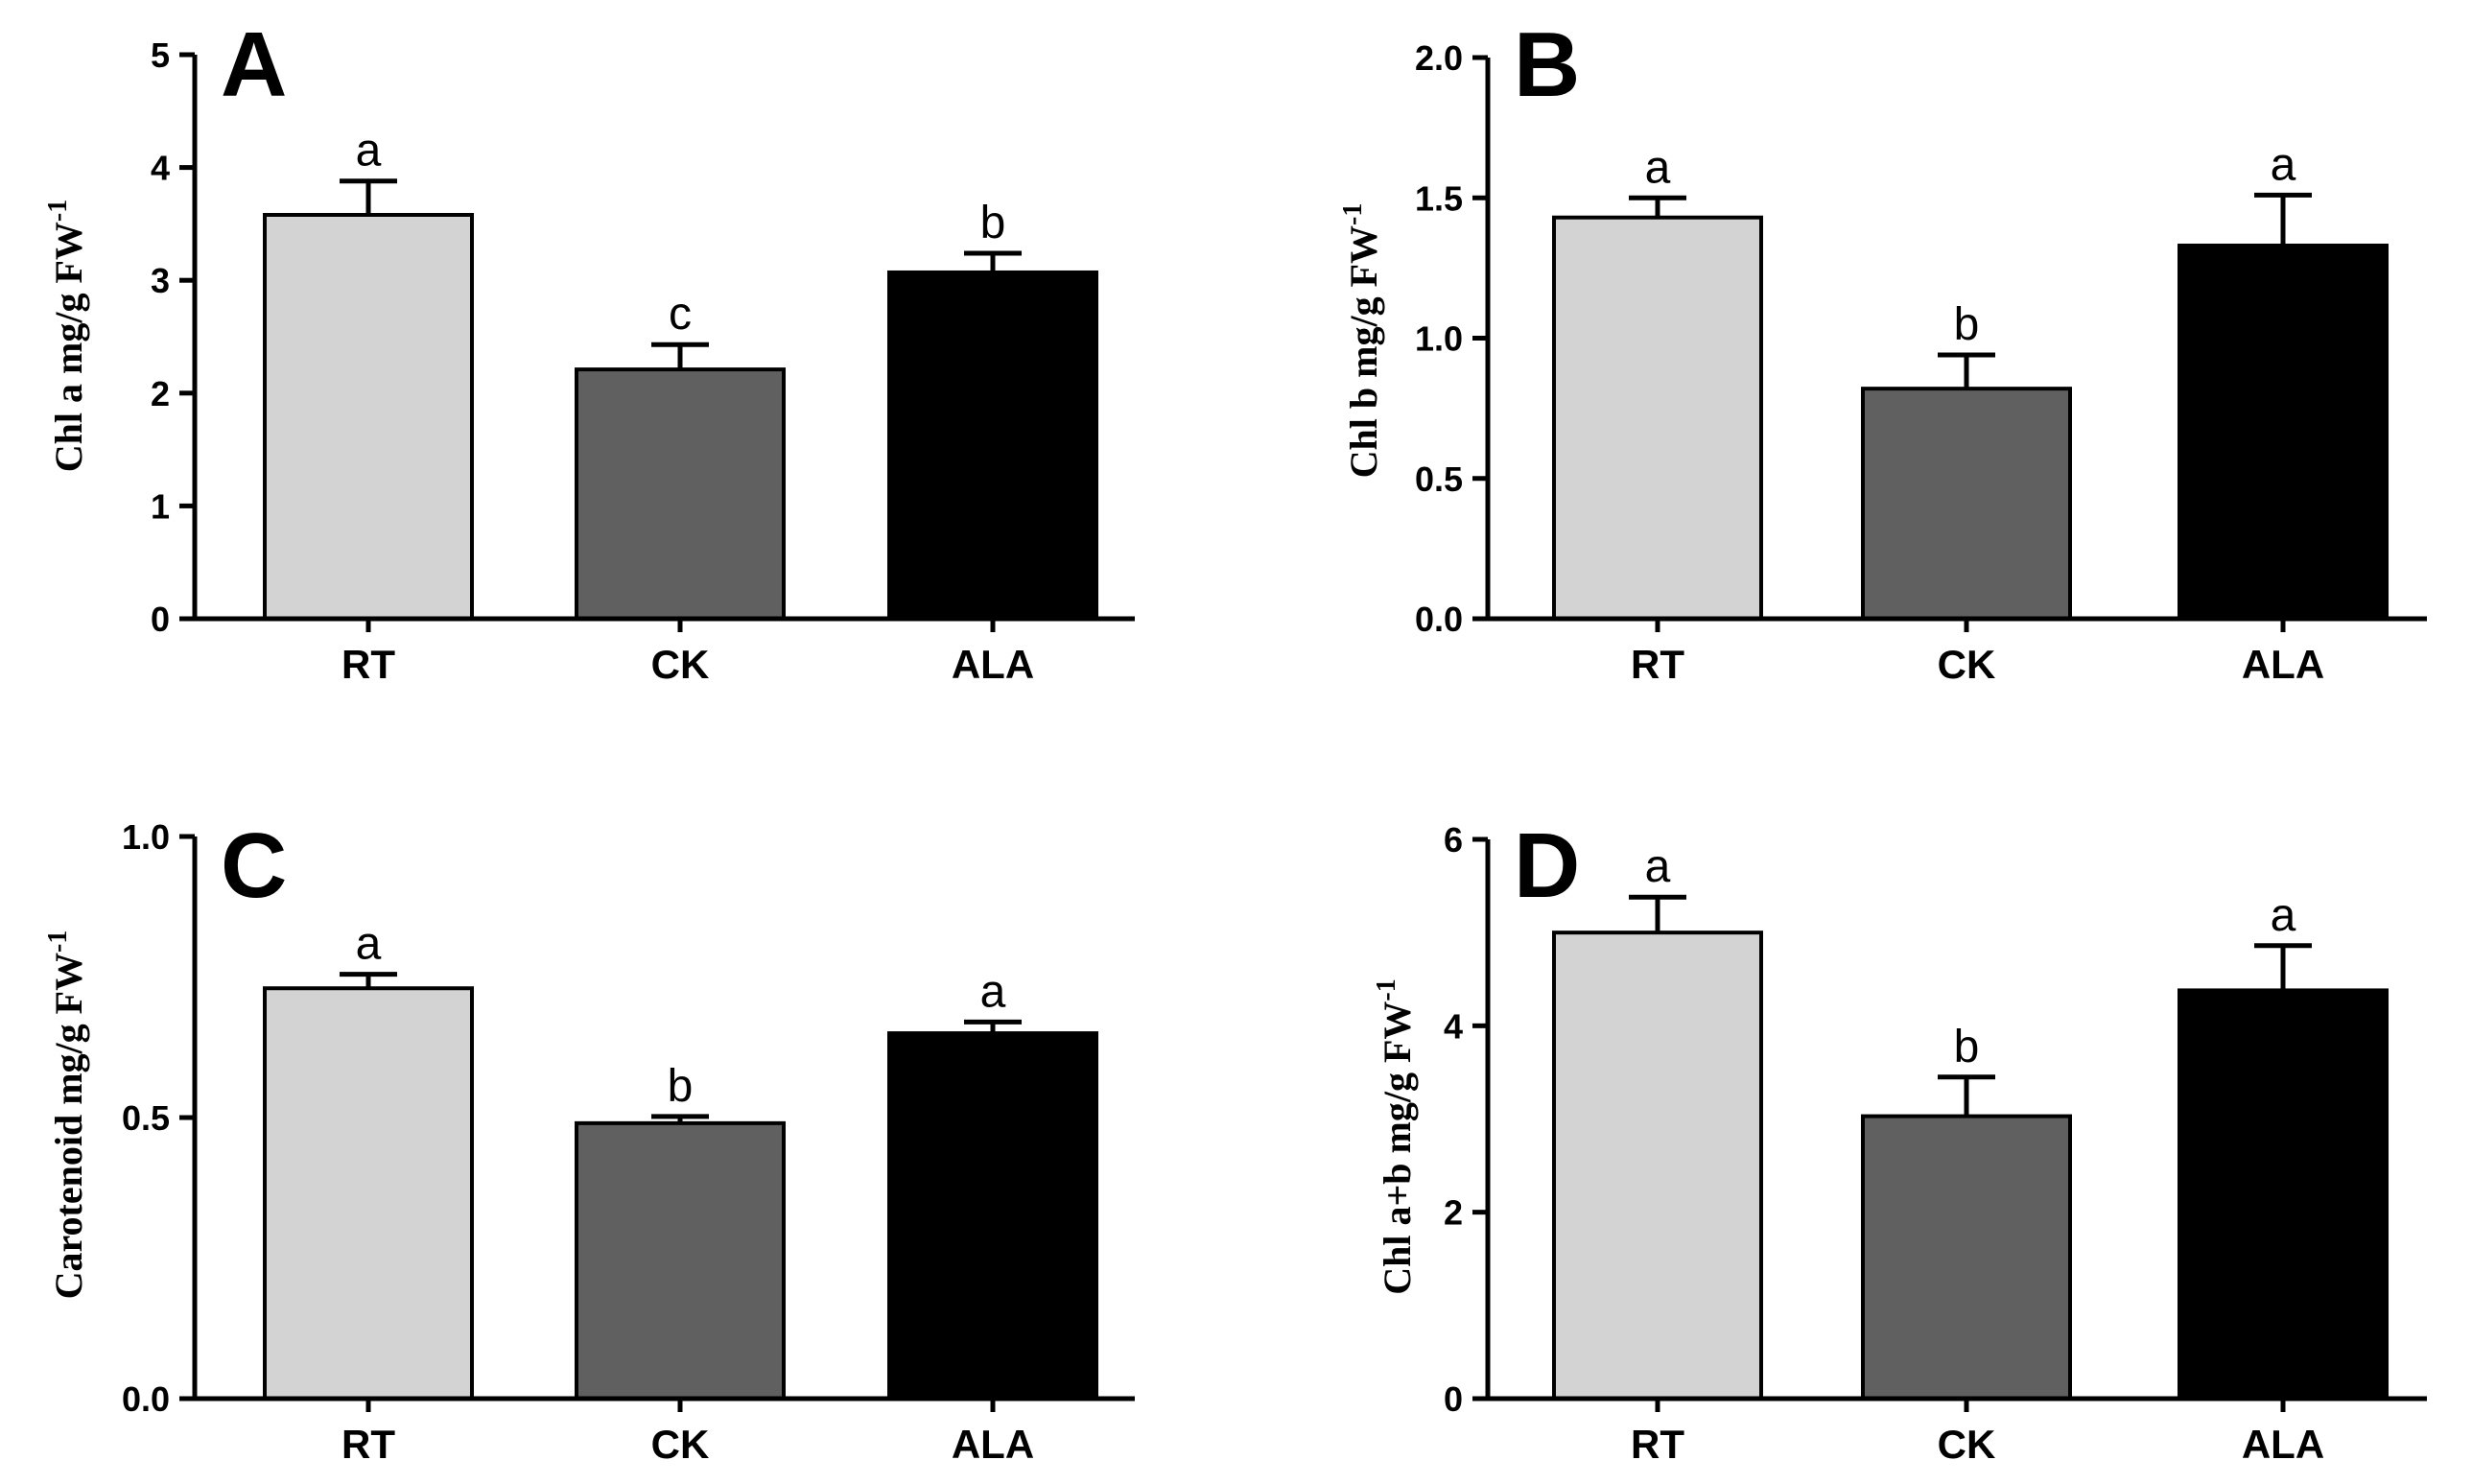 The height and width of the screenshot is (1484, 2472). Describe the element at coordinates (254, 64) in the screenshot. I see `panel-label: A` at that location.